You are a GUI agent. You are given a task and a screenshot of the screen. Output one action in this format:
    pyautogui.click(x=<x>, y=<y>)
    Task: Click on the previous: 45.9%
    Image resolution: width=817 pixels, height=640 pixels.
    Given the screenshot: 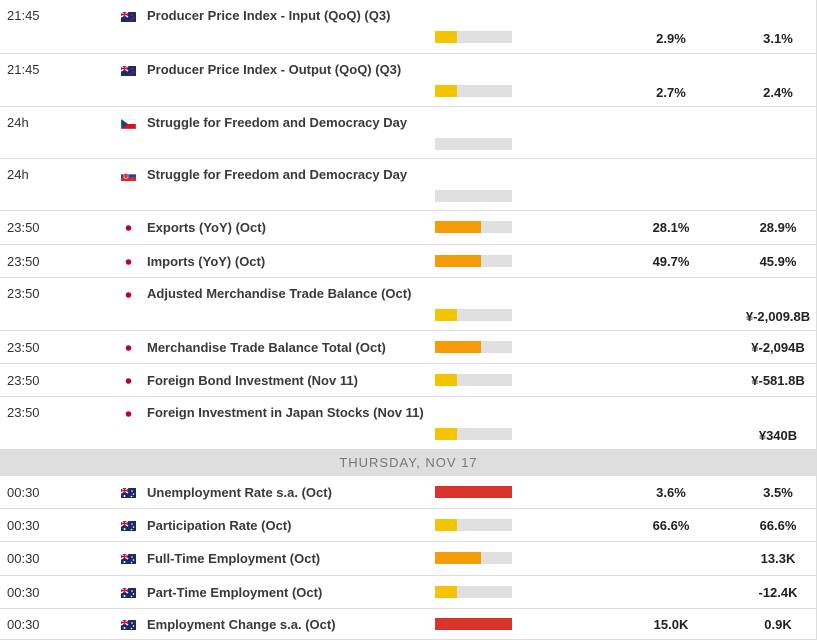 What is the action you would take?
    pyautogui.click(x=778, y=261)
    